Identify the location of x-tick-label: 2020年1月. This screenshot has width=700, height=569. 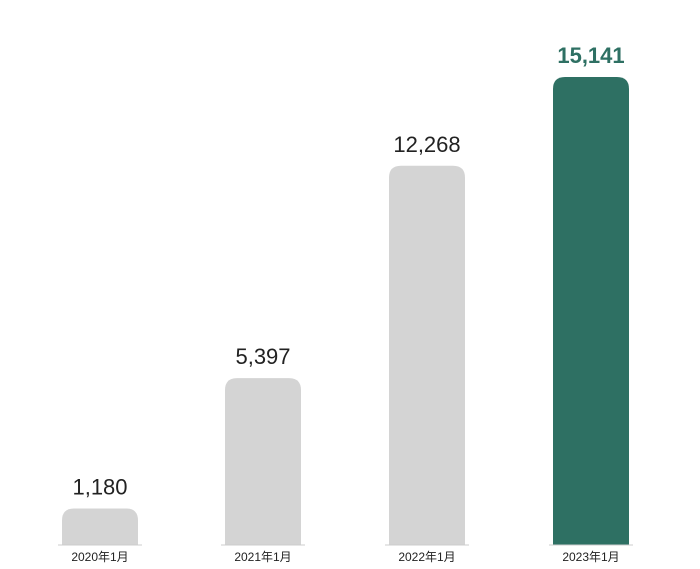
(99, 557).